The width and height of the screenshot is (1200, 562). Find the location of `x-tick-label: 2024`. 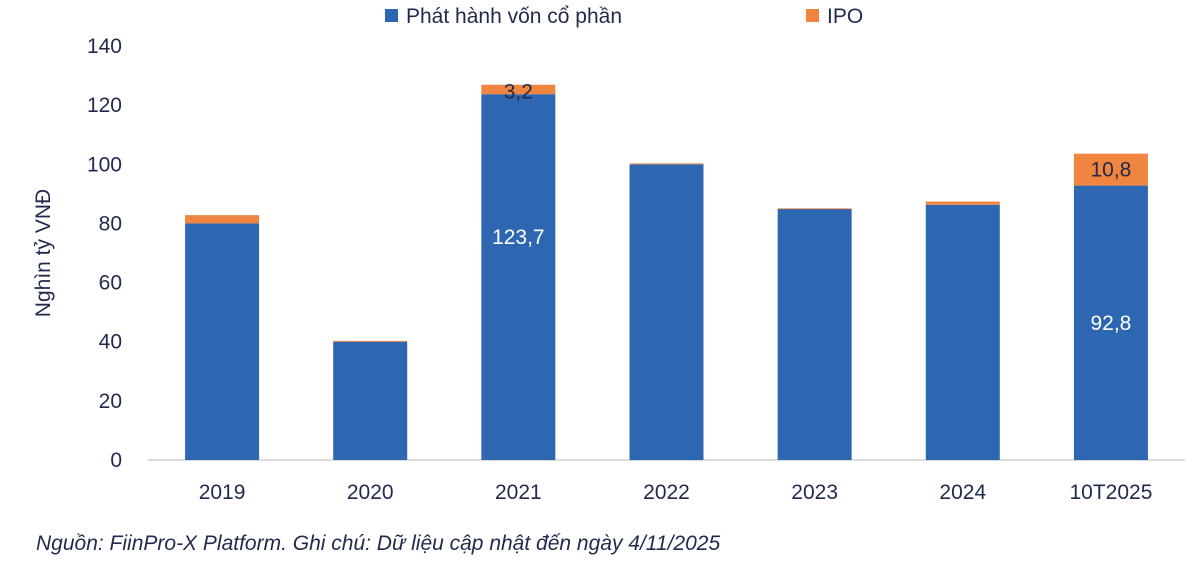

x-tick-label: 2024 is located at coordinates (962, 492).